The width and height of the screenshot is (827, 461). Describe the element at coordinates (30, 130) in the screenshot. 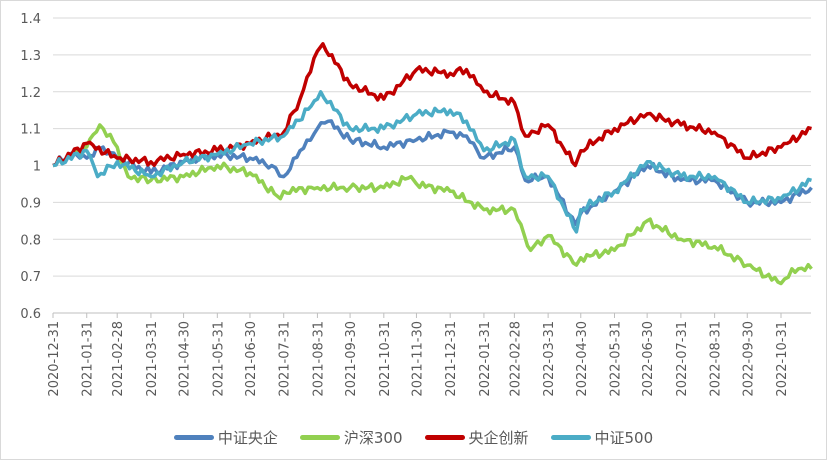

I see `y-tick-label: 1.1` at that location.